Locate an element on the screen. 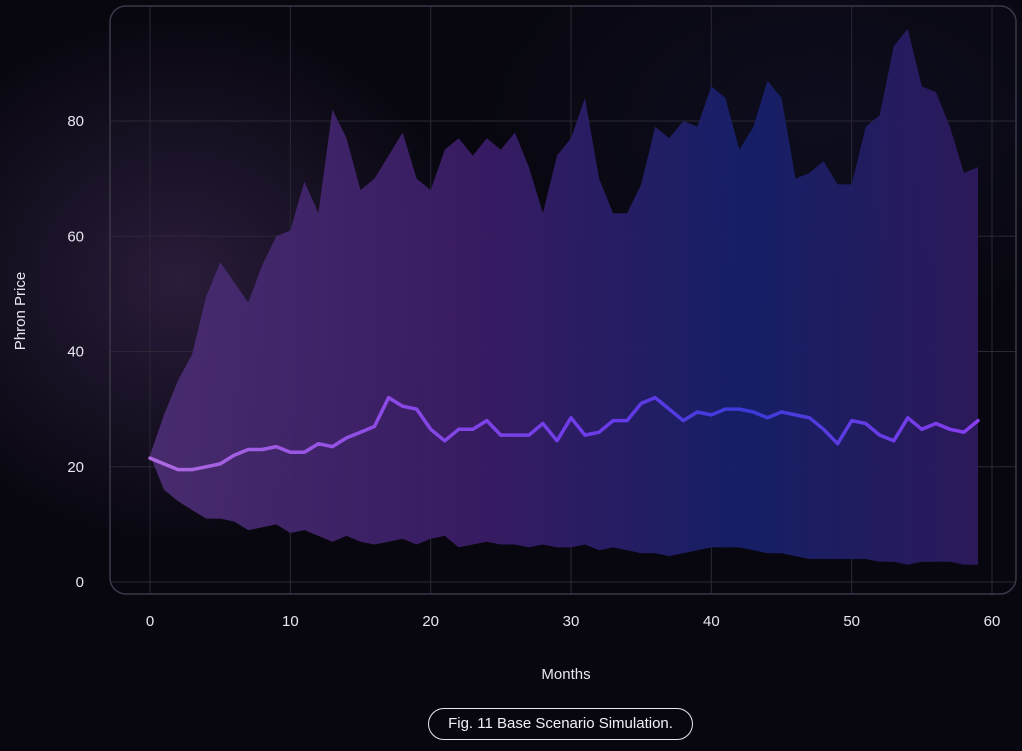 The height and width of the screenshot is (751, 1022). y-tick-label: 20 is located at coordinates (75, 467).